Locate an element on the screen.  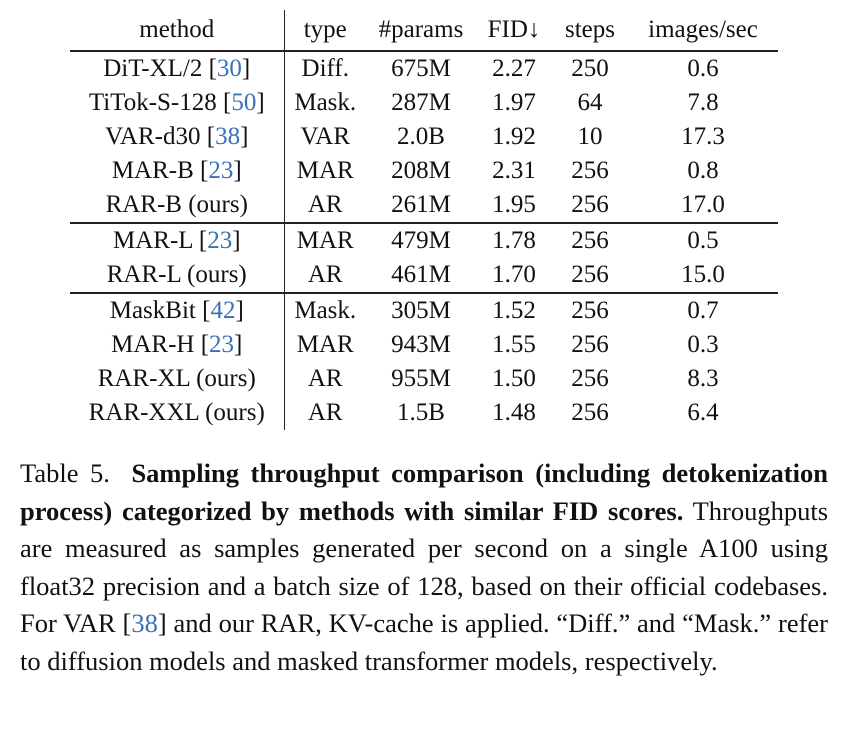
cell-images-per-sec: 0.8 is located at coordinates (703, 170).